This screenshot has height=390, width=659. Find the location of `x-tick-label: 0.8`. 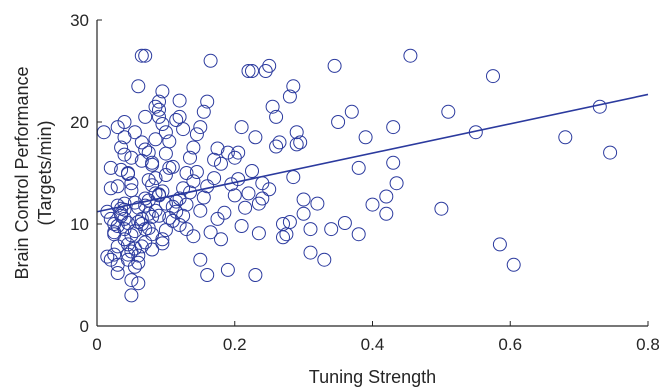

x-tick-label: 0.8 is located at coordinates (647, 344).